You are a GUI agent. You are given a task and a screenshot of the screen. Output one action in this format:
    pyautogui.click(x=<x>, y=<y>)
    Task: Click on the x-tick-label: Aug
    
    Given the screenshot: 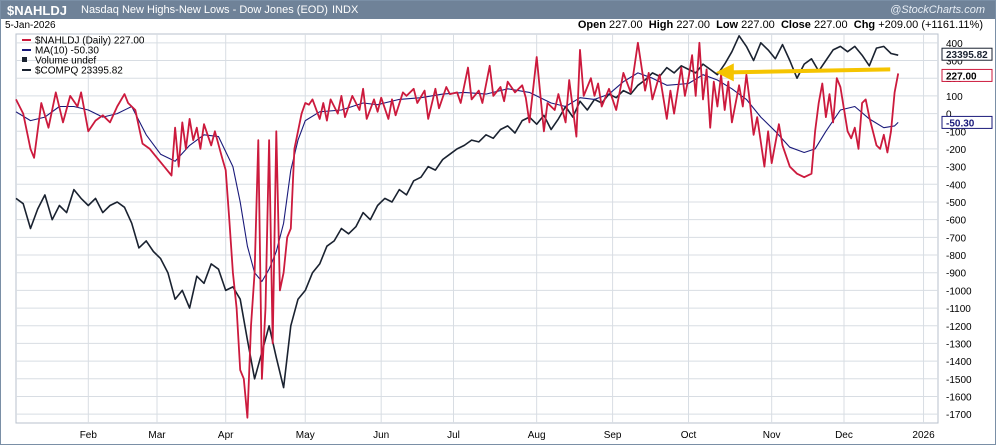 What is the action you would take?
    pyautogui.click(x=537, y=435)
    